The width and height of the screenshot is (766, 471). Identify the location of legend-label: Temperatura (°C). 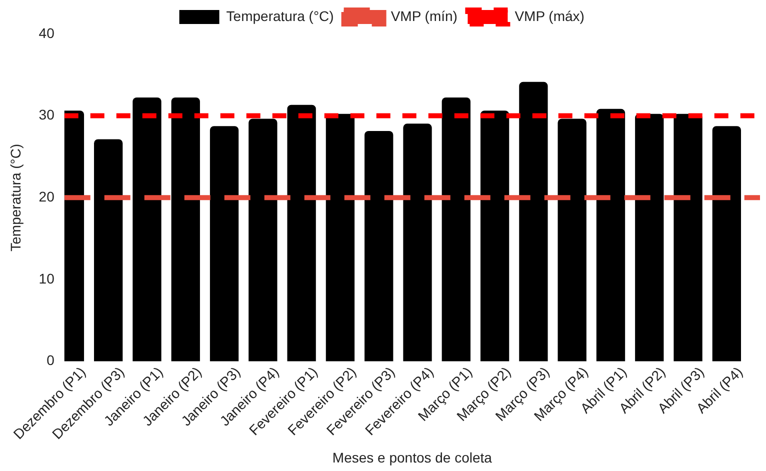
(280, 16).